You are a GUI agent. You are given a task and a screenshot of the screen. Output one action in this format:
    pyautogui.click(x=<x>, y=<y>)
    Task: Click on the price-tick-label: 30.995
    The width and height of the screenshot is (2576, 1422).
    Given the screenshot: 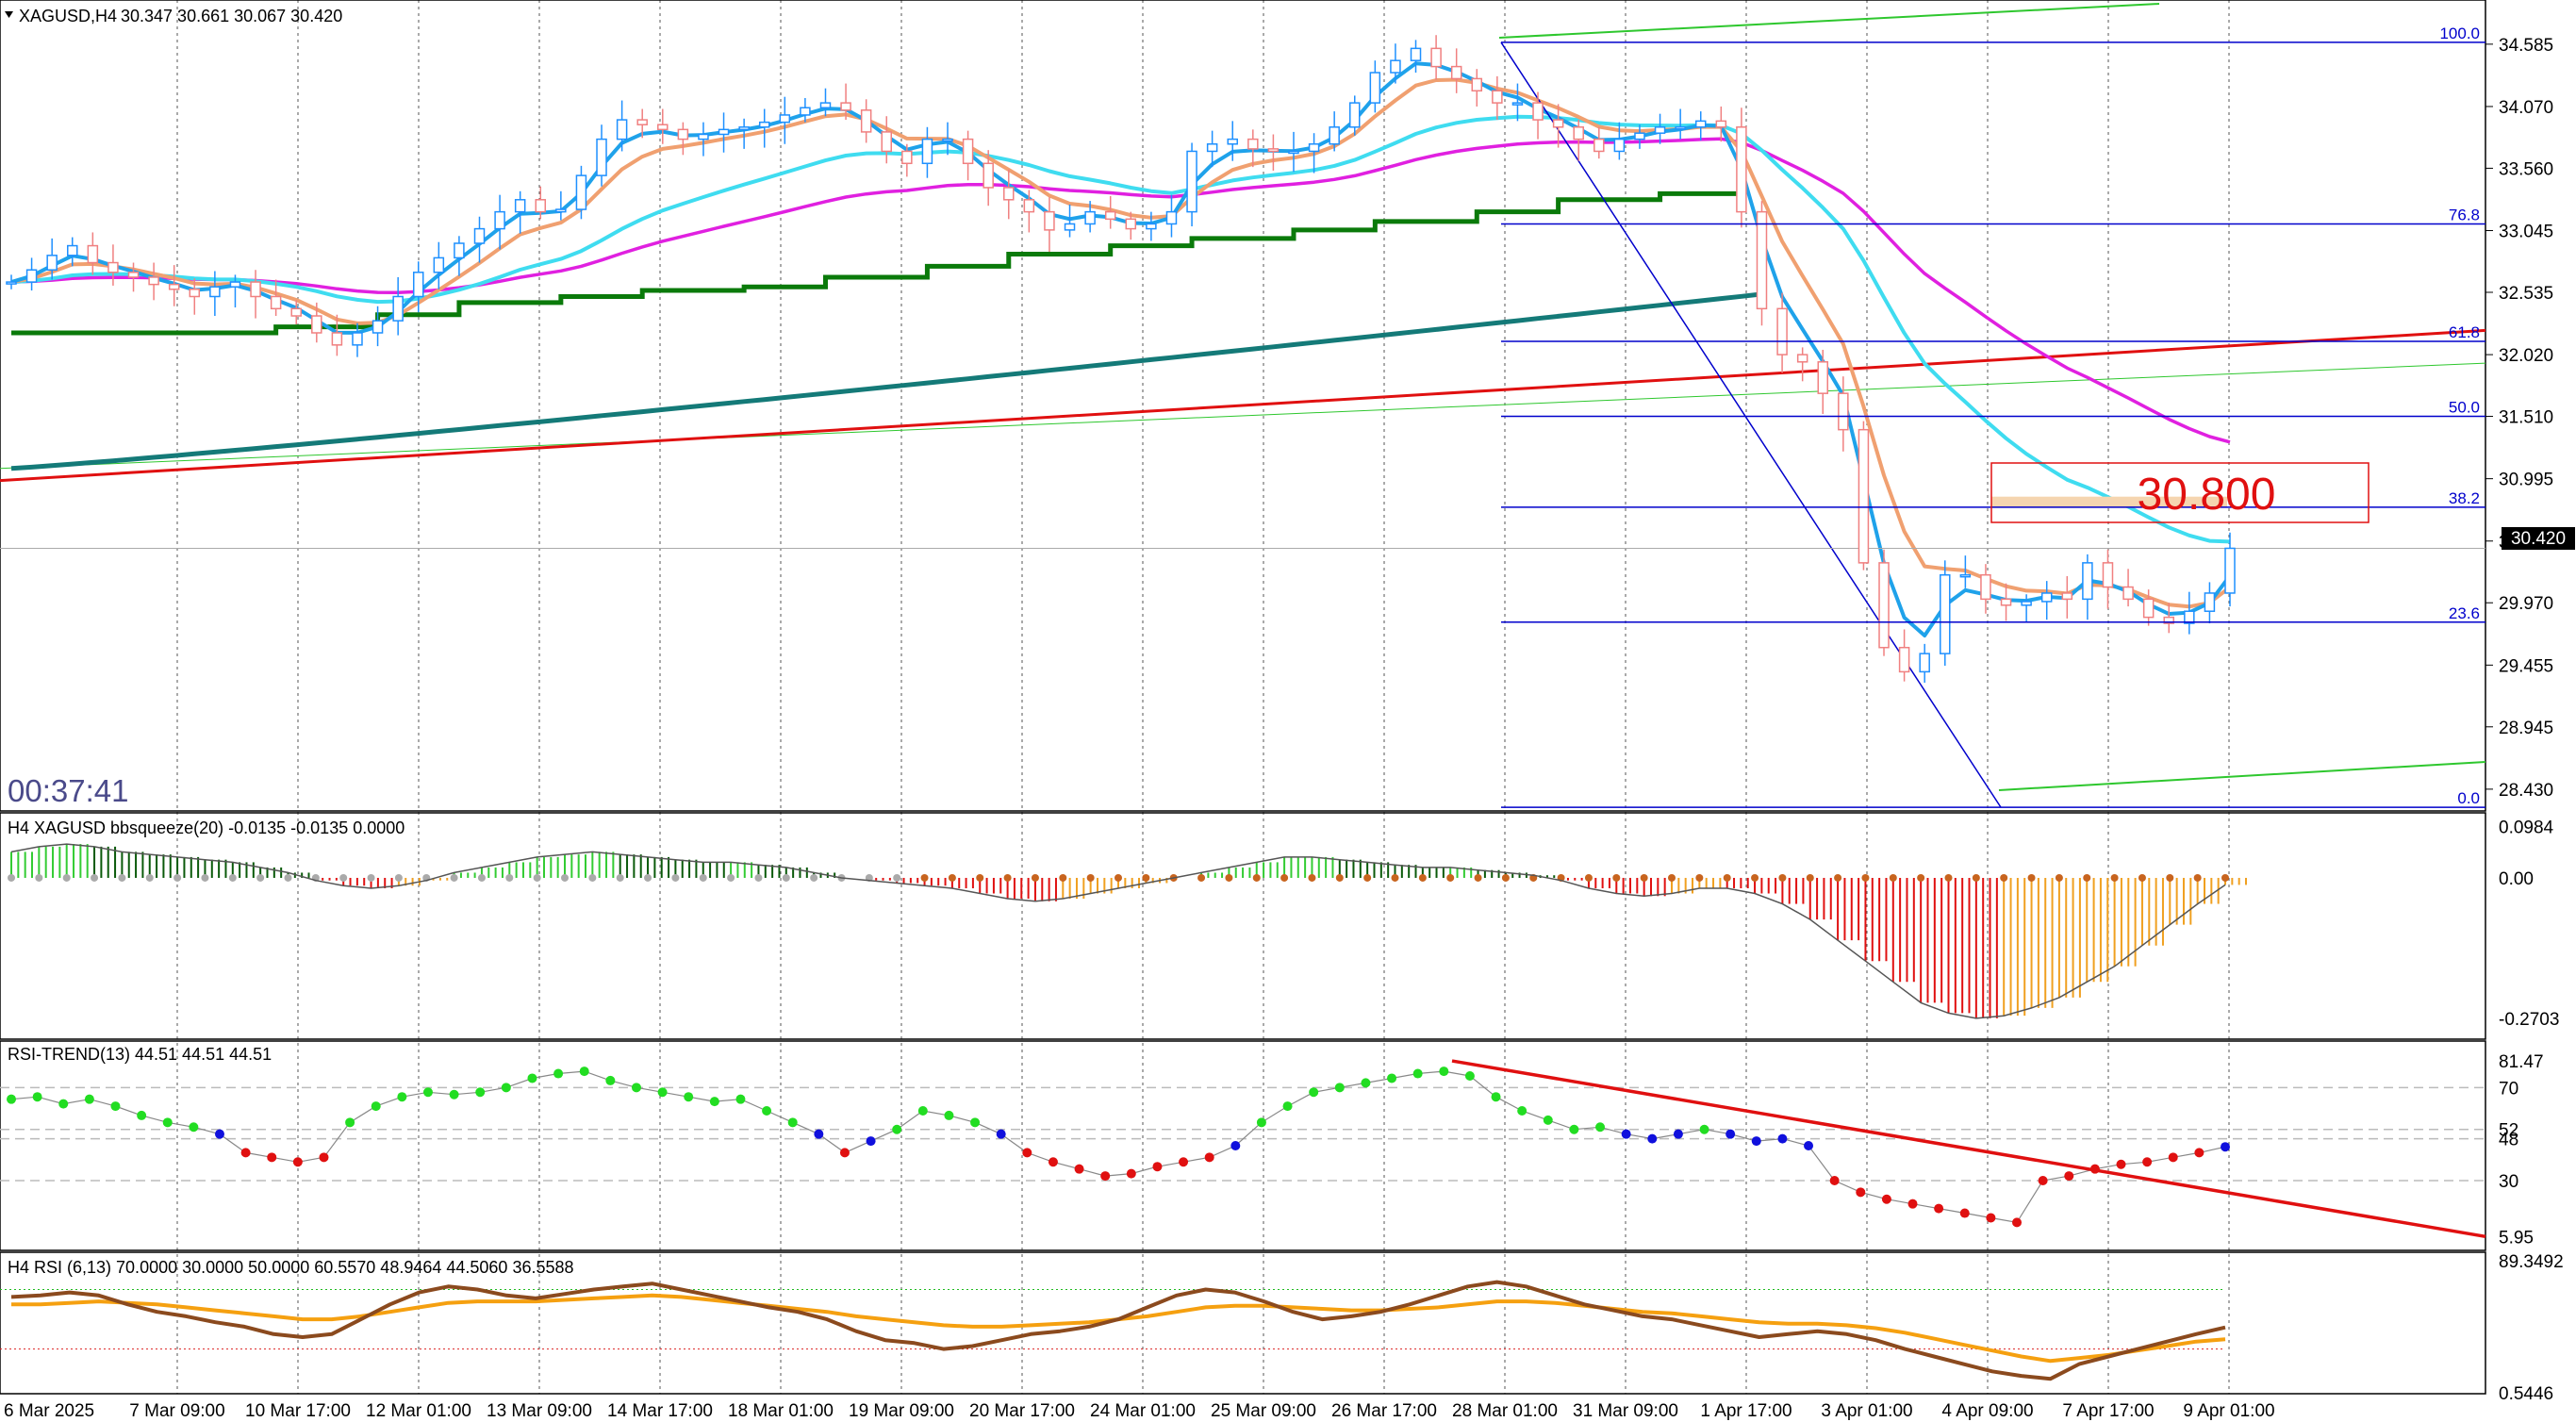 What is the action you would take?
    pyautogui.click(x=2526, y=480)
    